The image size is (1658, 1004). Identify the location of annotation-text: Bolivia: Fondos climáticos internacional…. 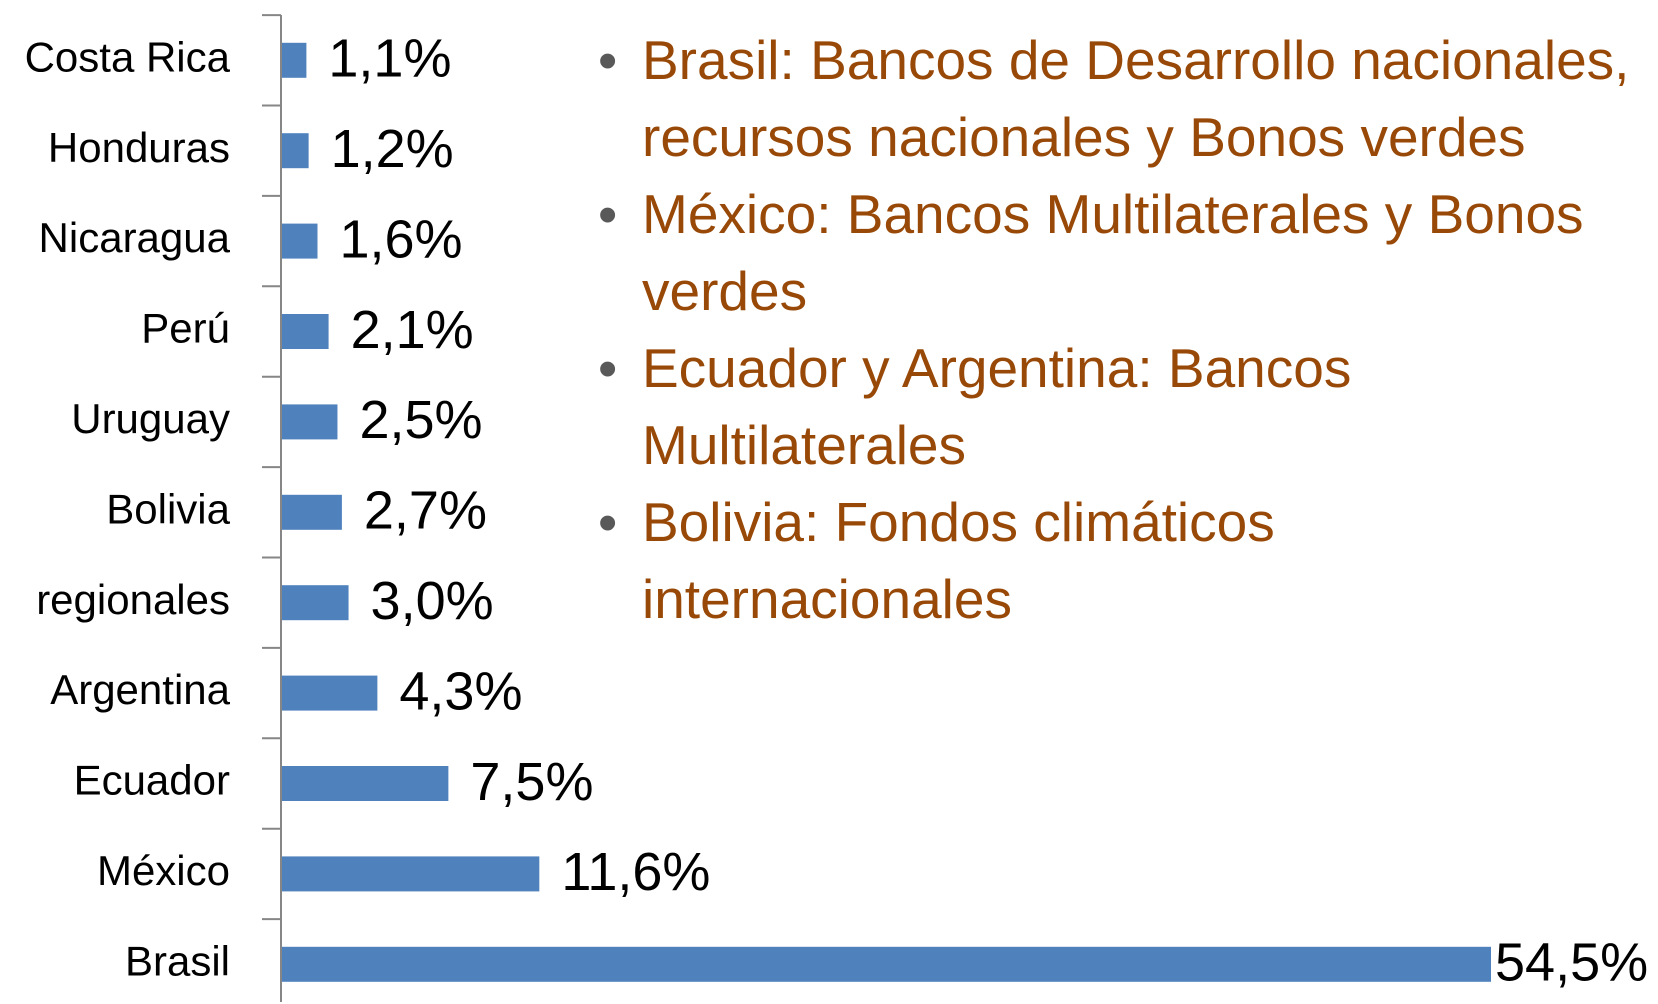
(958, 560).